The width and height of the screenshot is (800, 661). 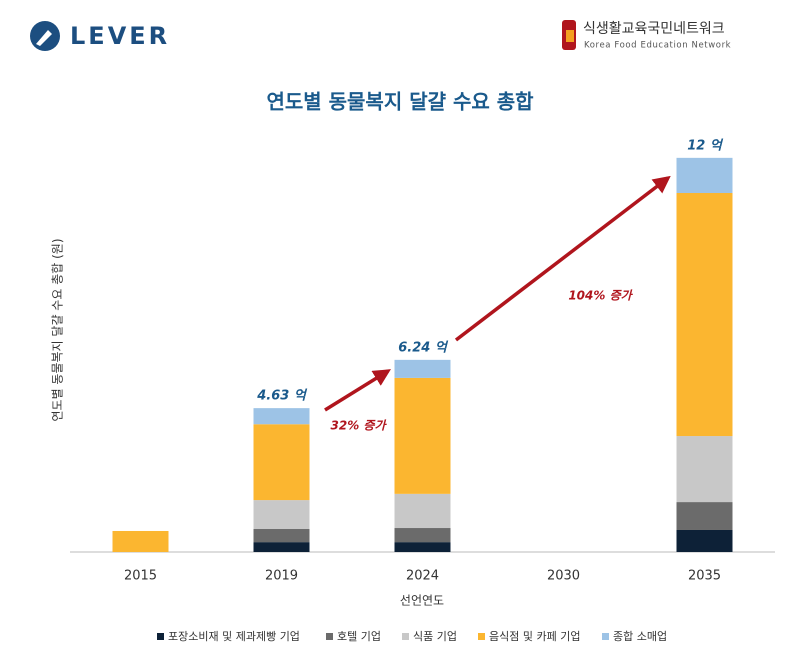 I want to click on chart-title: 연도별 동물복지 달걀 수요 총합, so click(x=400, y=102).